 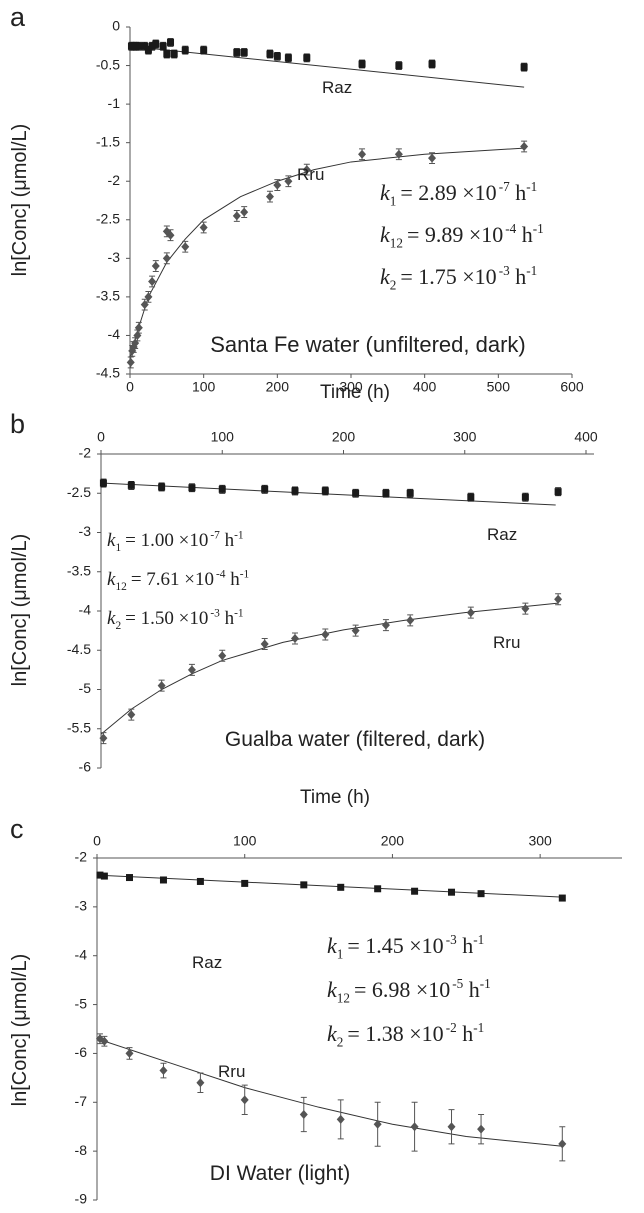 What do you see at coordinates (175, 619) in the screenshot?
I see `equation: k2 = 1.50 ×10 -3 h-1` at bounding box center [175, 619].